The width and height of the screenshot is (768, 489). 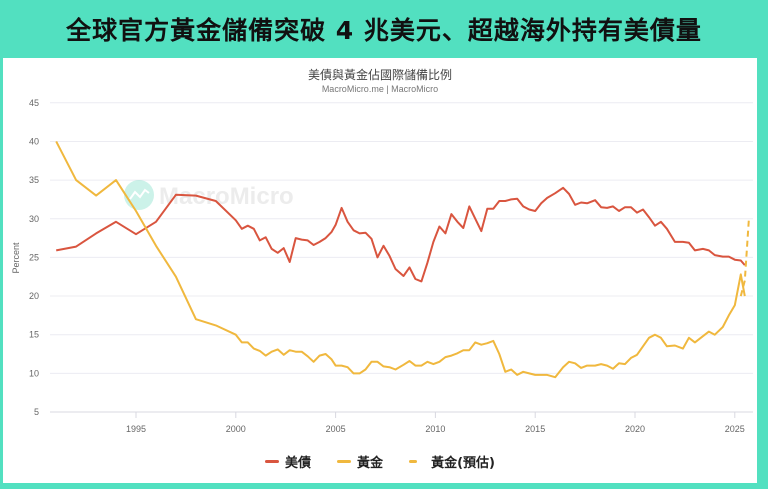 I want to click on legend-label-treasury: 美債, so click(x=298, y=463).